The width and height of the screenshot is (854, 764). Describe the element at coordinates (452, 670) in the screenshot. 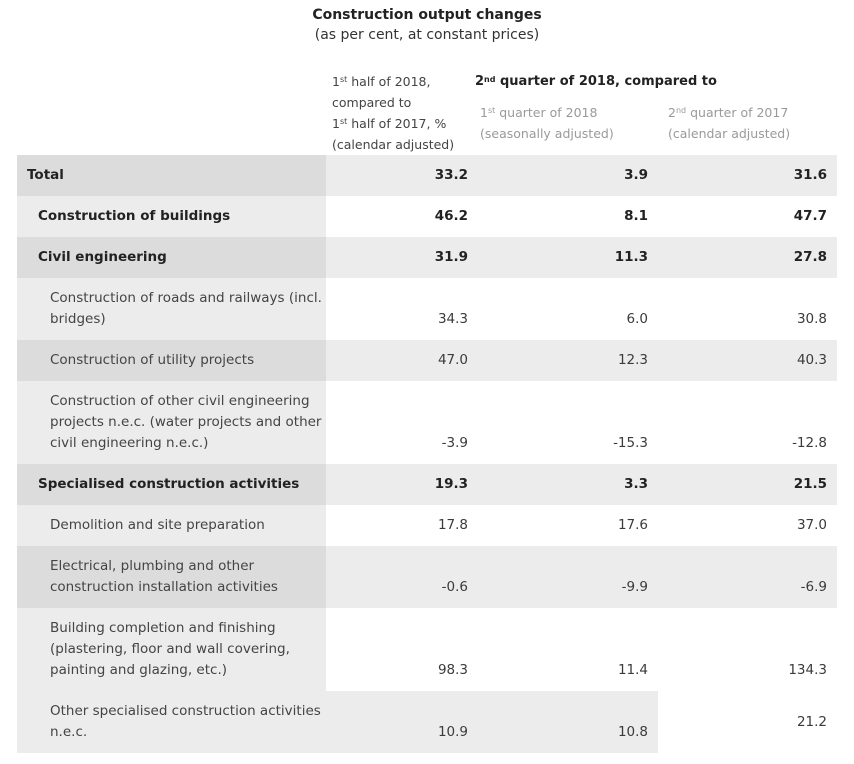

I see `cell-value: 98.3` at that location.